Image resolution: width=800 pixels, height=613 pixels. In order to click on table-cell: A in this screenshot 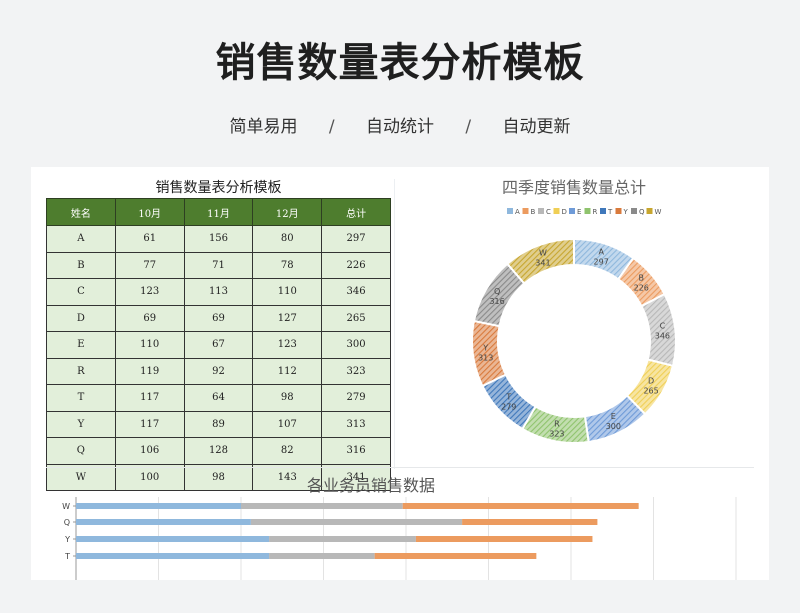, I will do `click(81, 239)`.